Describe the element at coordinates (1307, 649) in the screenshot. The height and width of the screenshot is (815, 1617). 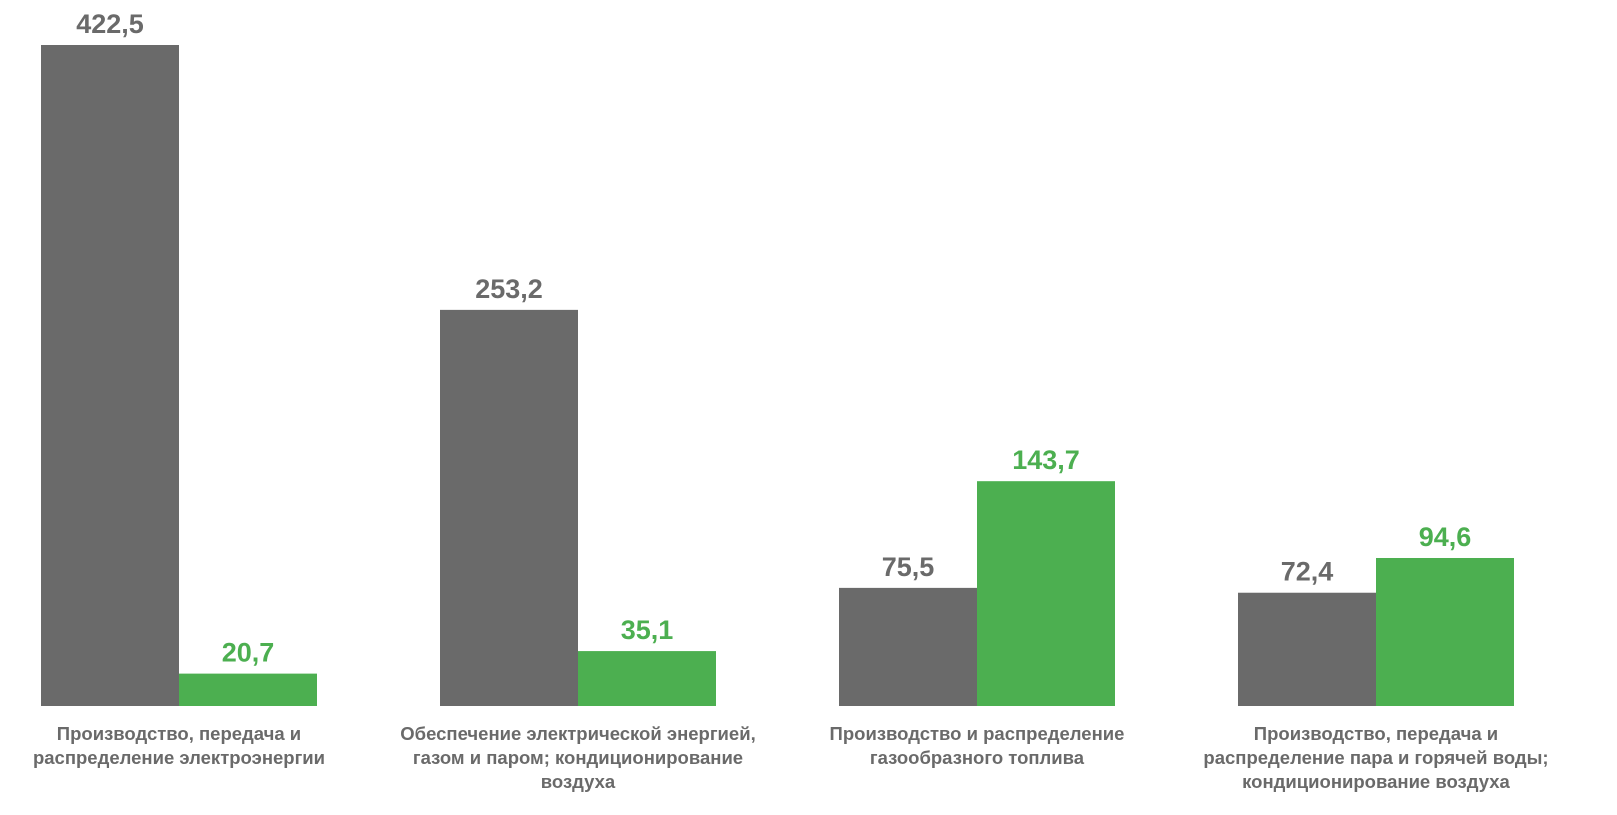
I see `bar-cat4-series1` at that location.